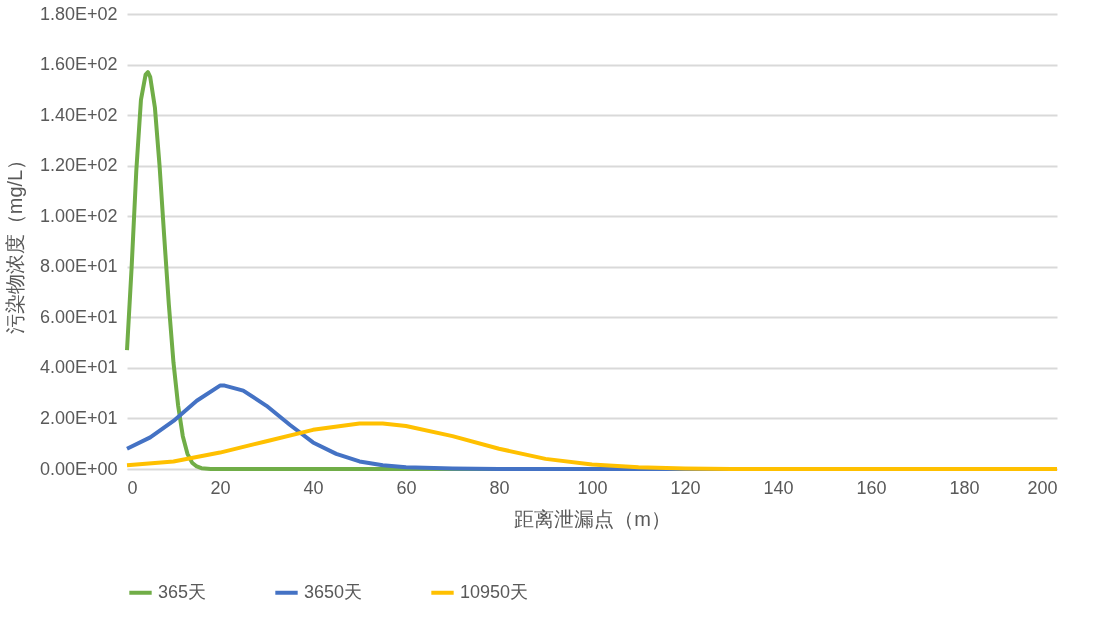 This screenshot has width=1110, height=636. What do you see at coordinates (871, 487) in the screenshot?
I see `x-tick-label: 160` at bounding box center [871, 487].